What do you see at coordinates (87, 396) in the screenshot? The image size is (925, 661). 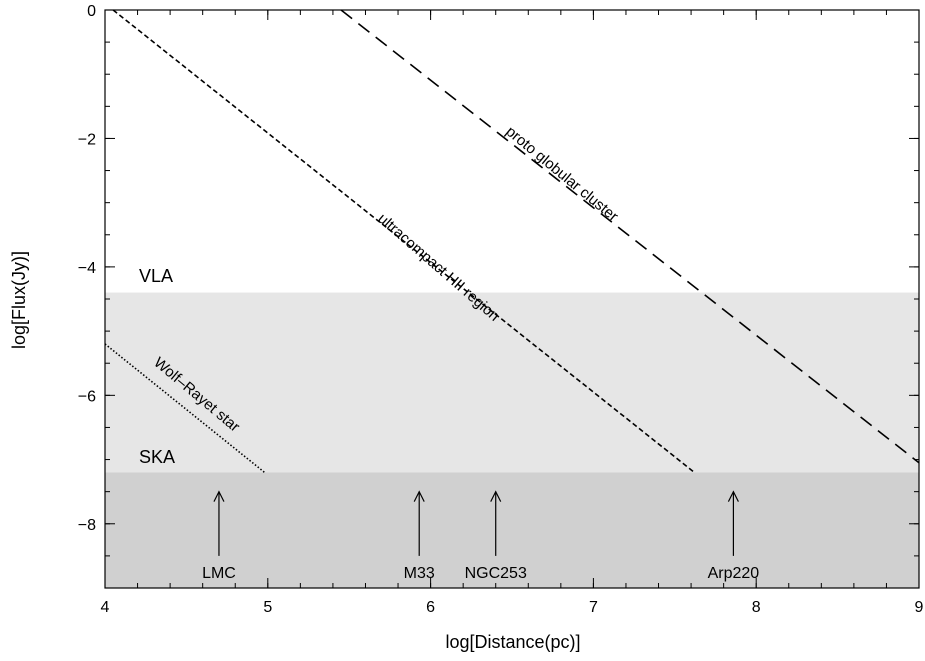 I see `y-tick-label: −6` at bounding box center [87, 396].